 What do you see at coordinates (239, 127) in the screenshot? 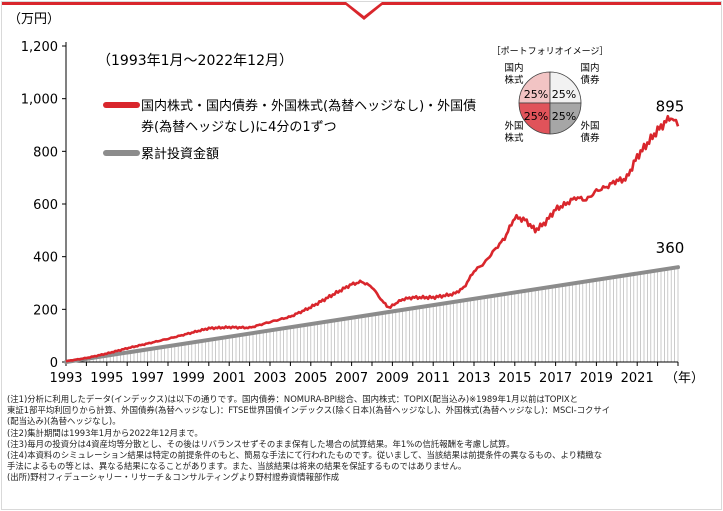
I see `legend-label-portfolio-cont: 券(為替ヘッジなし)に4分の1ずつ` at bounding box center [239, 127].